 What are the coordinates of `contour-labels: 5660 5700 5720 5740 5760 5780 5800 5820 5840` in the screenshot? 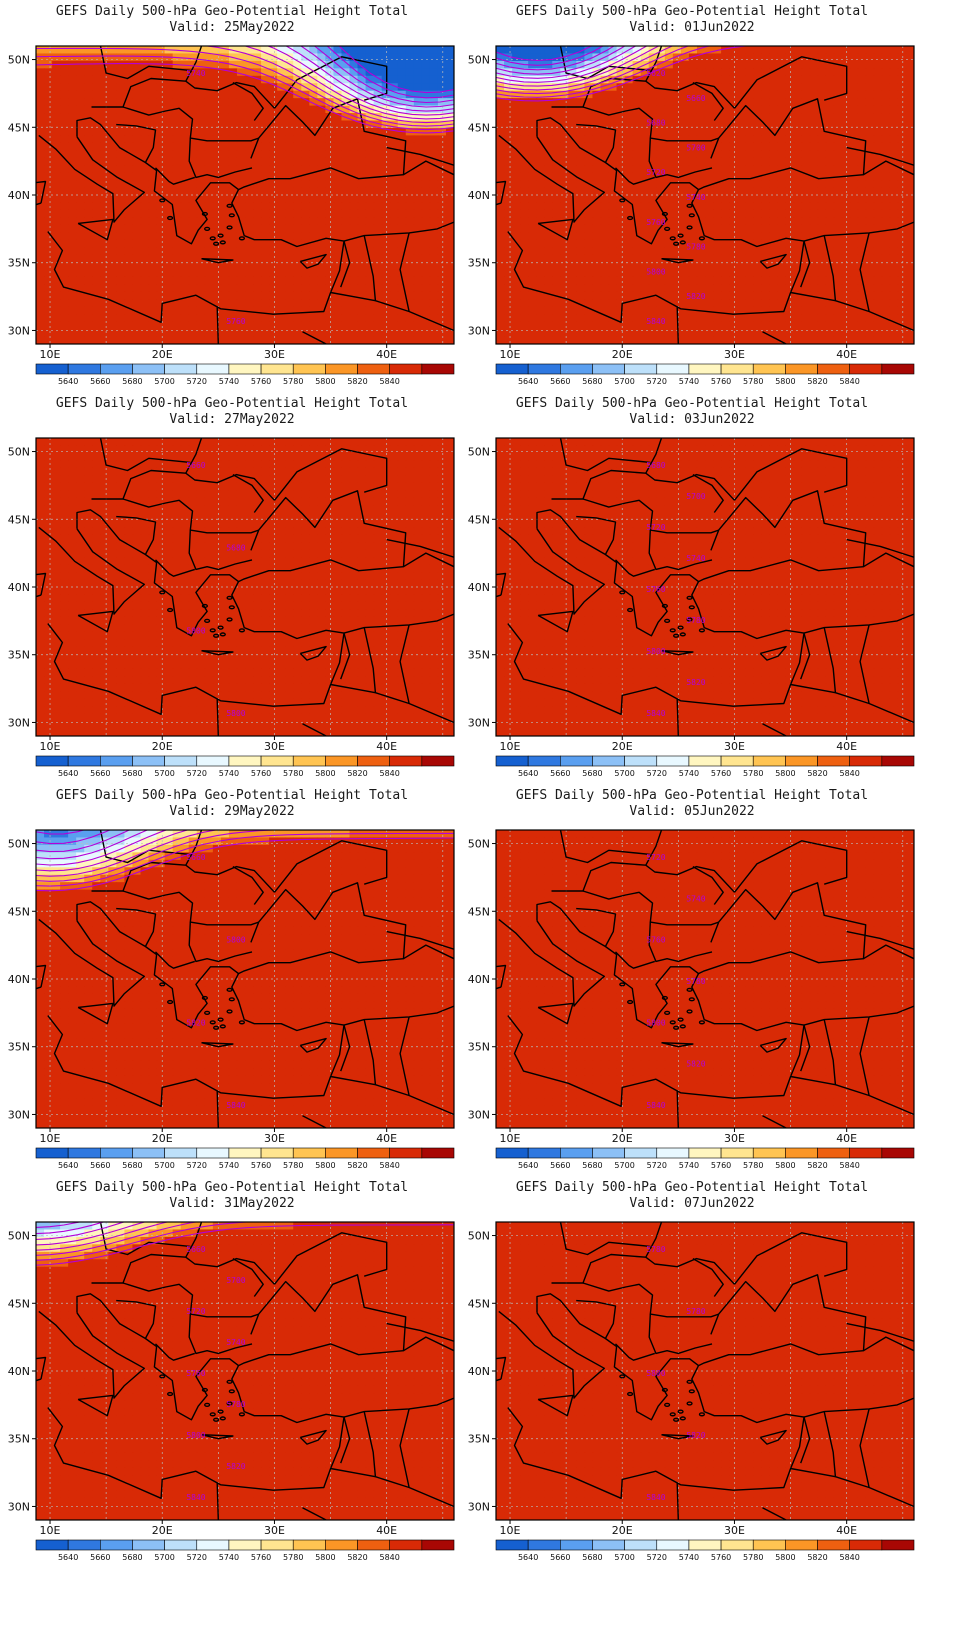 It's located at (215, 1373).